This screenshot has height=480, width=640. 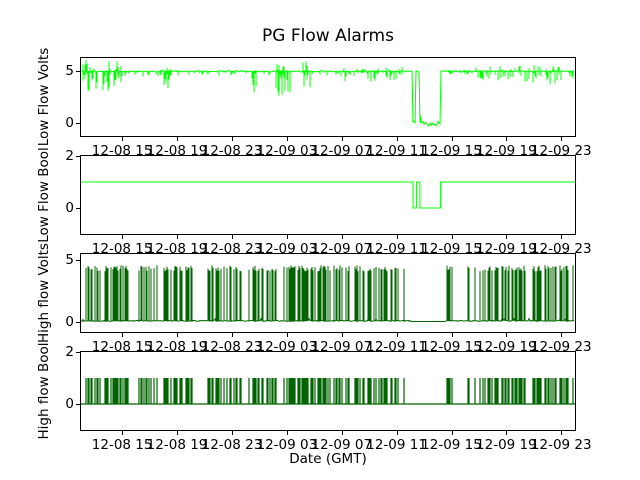 I want to click on high-flow-volts-plot, so click(x=328, y=293).